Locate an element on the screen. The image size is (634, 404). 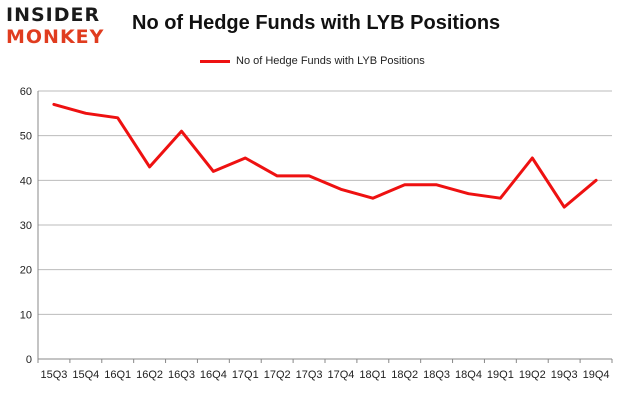
x-tick-label: 17Q1 is located at coordinates (245, 375).